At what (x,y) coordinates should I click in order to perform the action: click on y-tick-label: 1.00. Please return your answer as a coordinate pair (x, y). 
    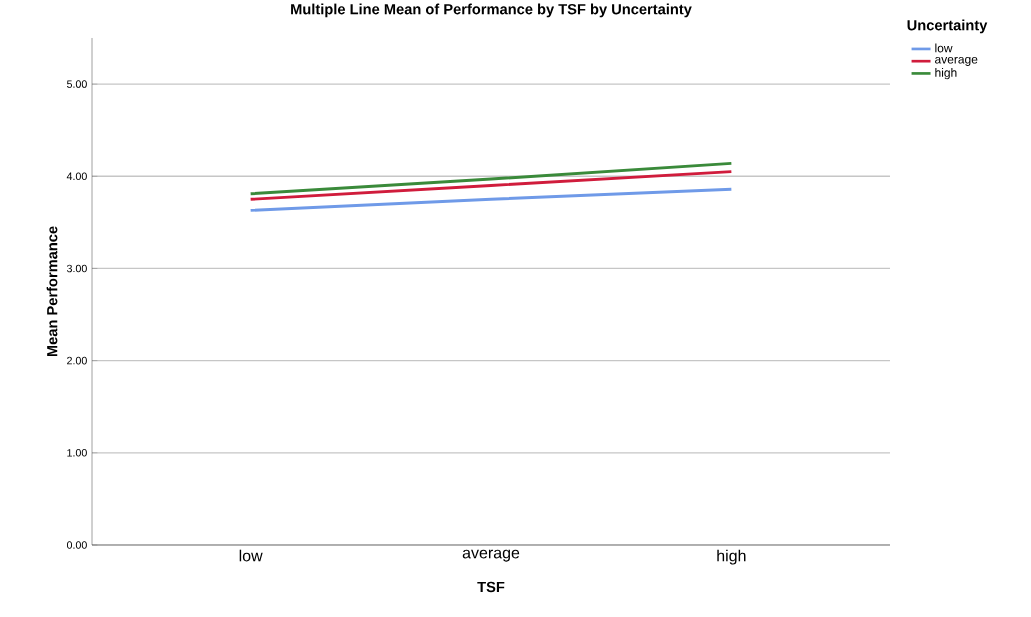
    Looking at the image, I should click on (77, 453).